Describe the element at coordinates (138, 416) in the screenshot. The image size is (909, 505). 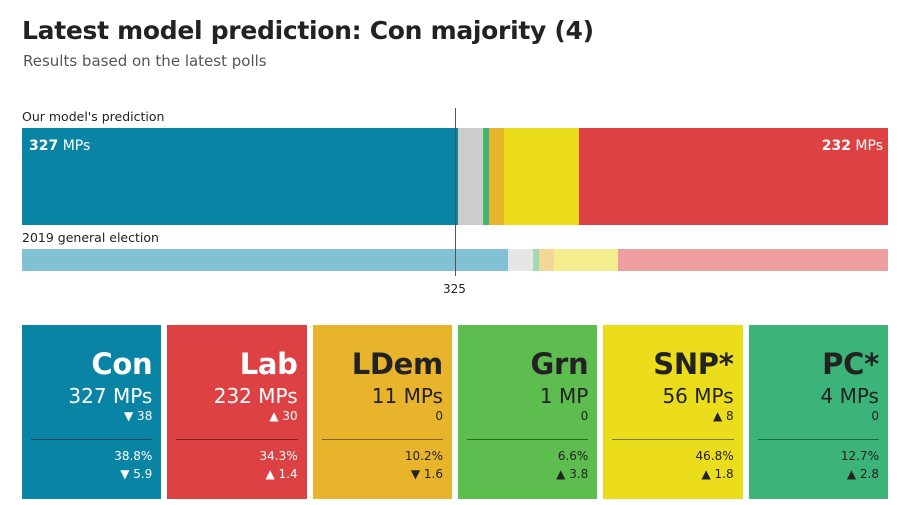
I see `seat-change: ▼ 38` at that location.